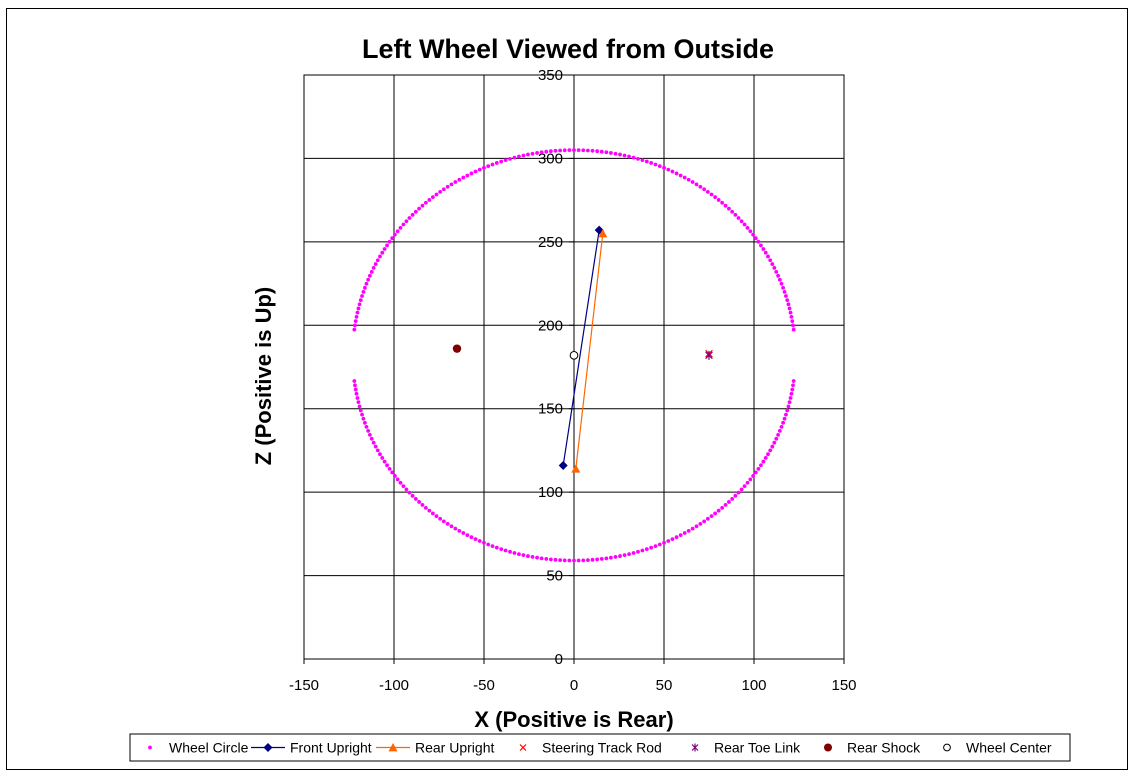 This screenshot has width=1138, height=778. I want to click on legend-marker-steering-track-rod, so click(523, 747).